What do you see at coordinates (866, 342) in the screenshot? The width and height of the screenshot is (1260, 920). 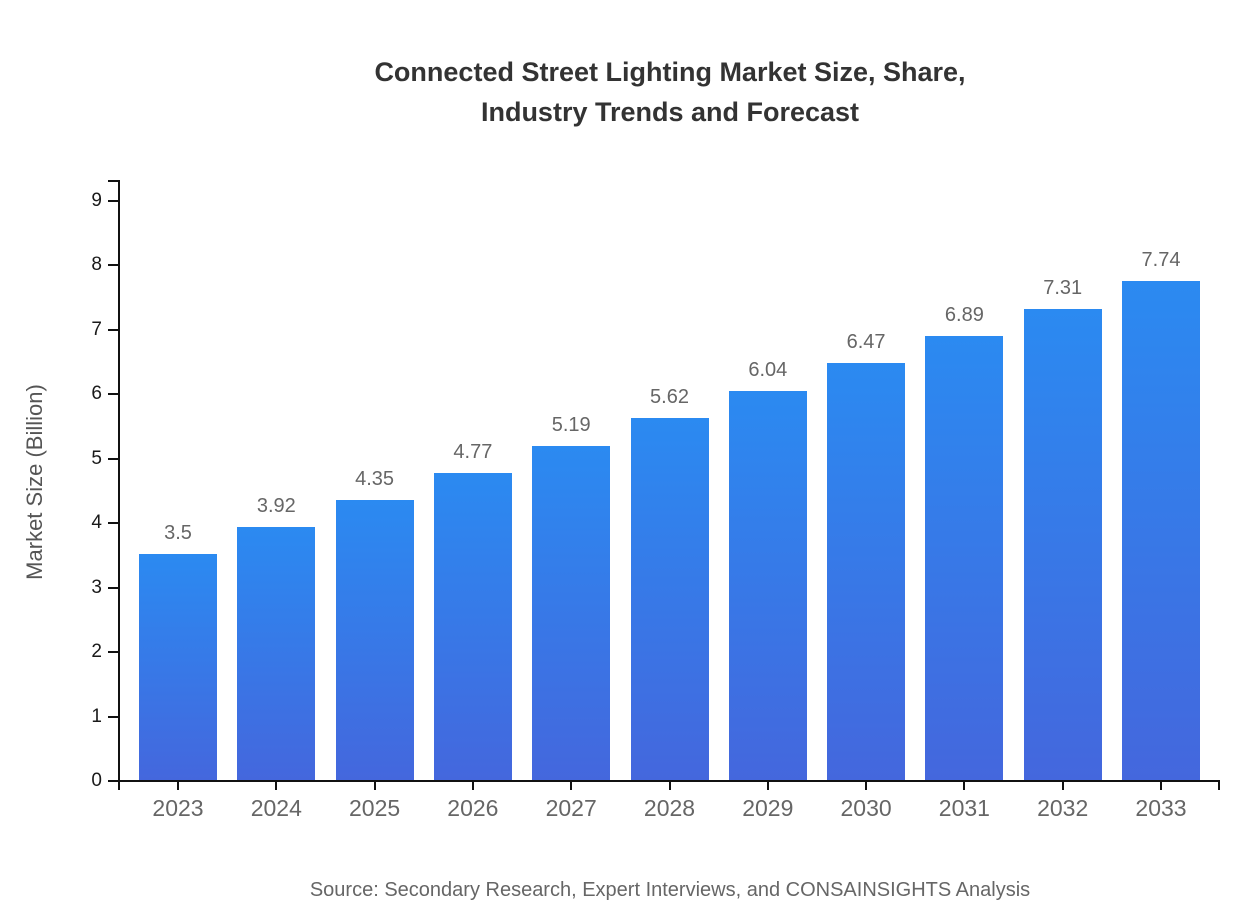 I see `bar-value-label: 6.47` at bounding box center [866, 342].